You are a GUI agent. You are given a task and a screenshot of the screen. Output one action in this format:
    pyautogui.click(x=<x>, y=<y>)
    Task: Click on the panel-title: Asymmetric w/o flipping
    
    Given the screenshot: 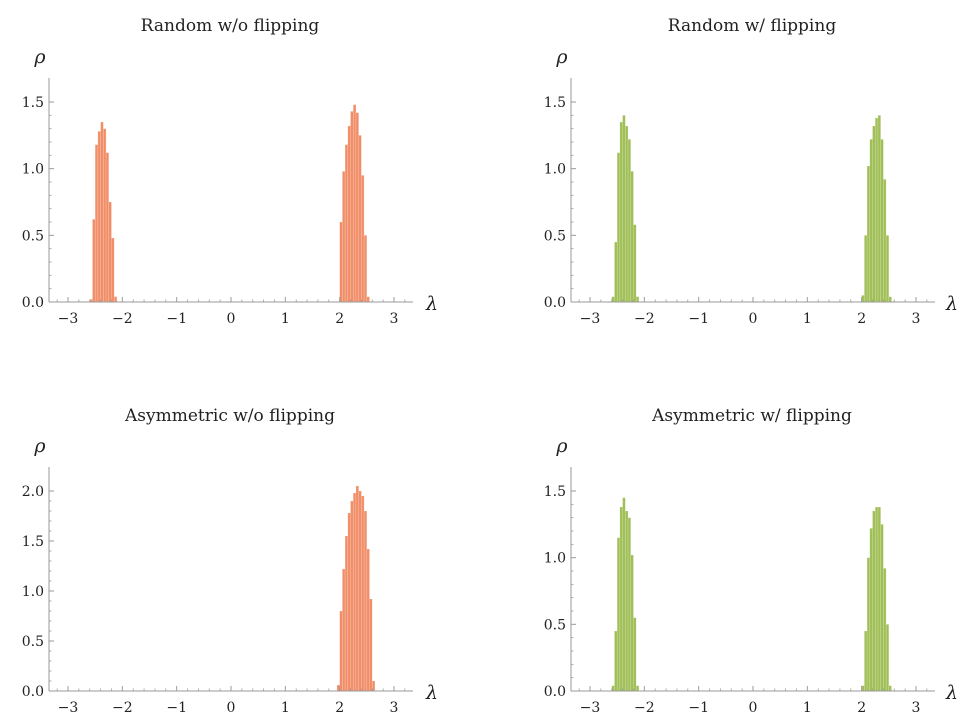 What is the action you would take?
    pyautogui.click(x=229, y=416)
    